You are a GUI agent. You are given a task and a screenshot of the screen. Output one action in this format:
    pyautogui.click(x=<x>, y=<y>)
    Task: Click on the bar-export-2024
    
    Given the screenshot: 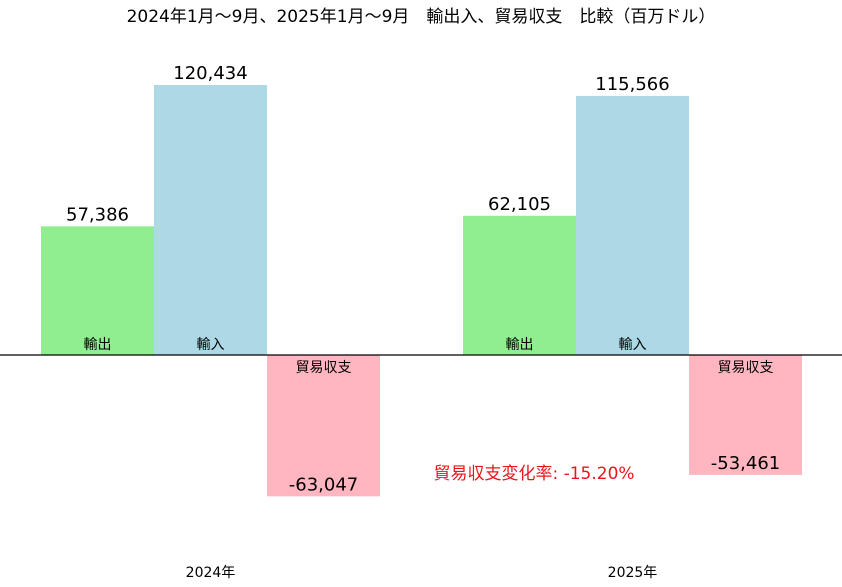 What is the action you would take?
    pyautogui.click(x=97, y=290)
    